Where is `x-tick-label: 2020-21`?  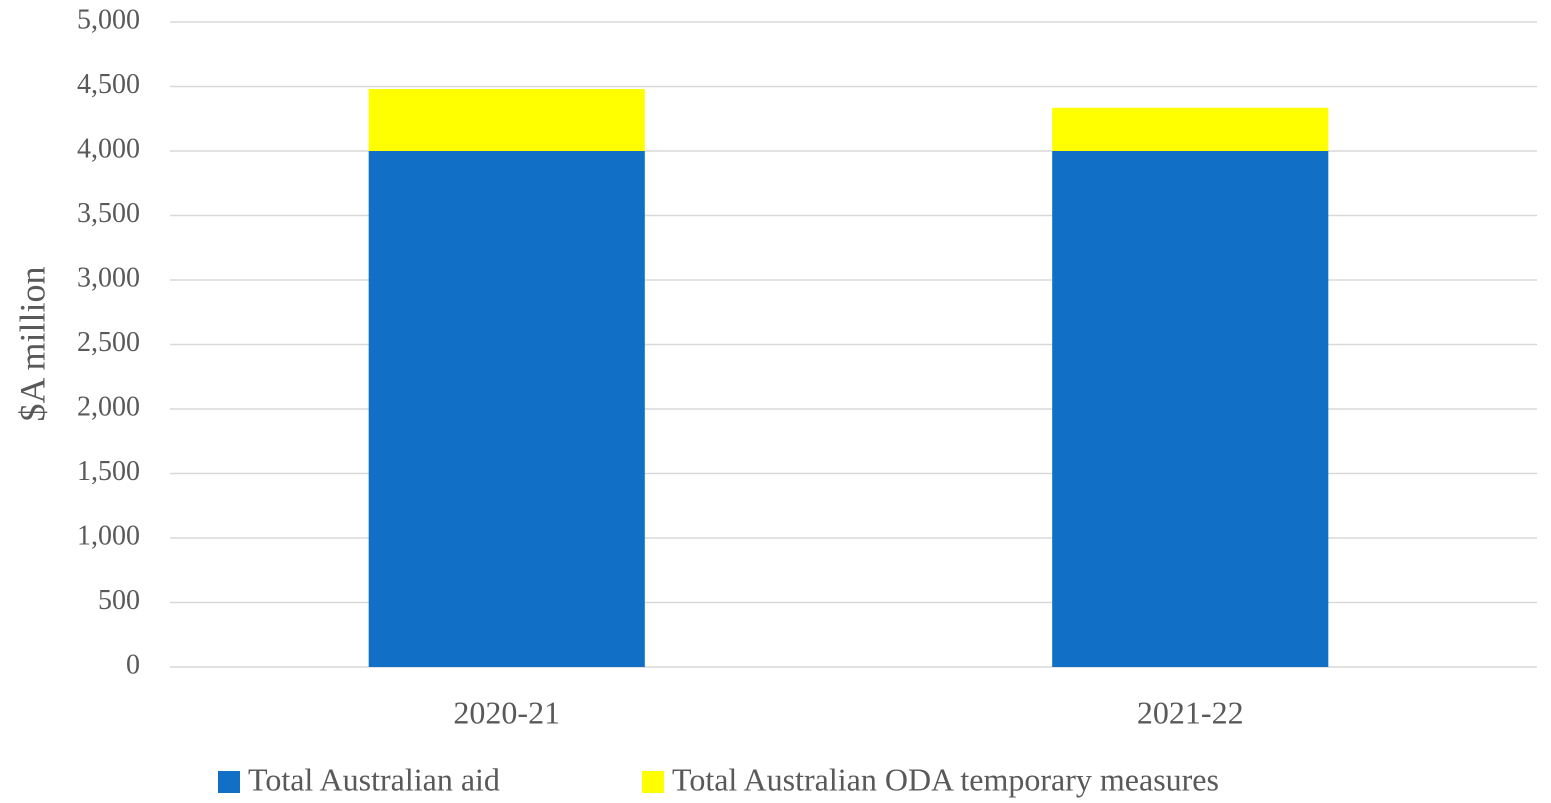 x-tick-label: 2020-21 is located at coordinates (506, 712).